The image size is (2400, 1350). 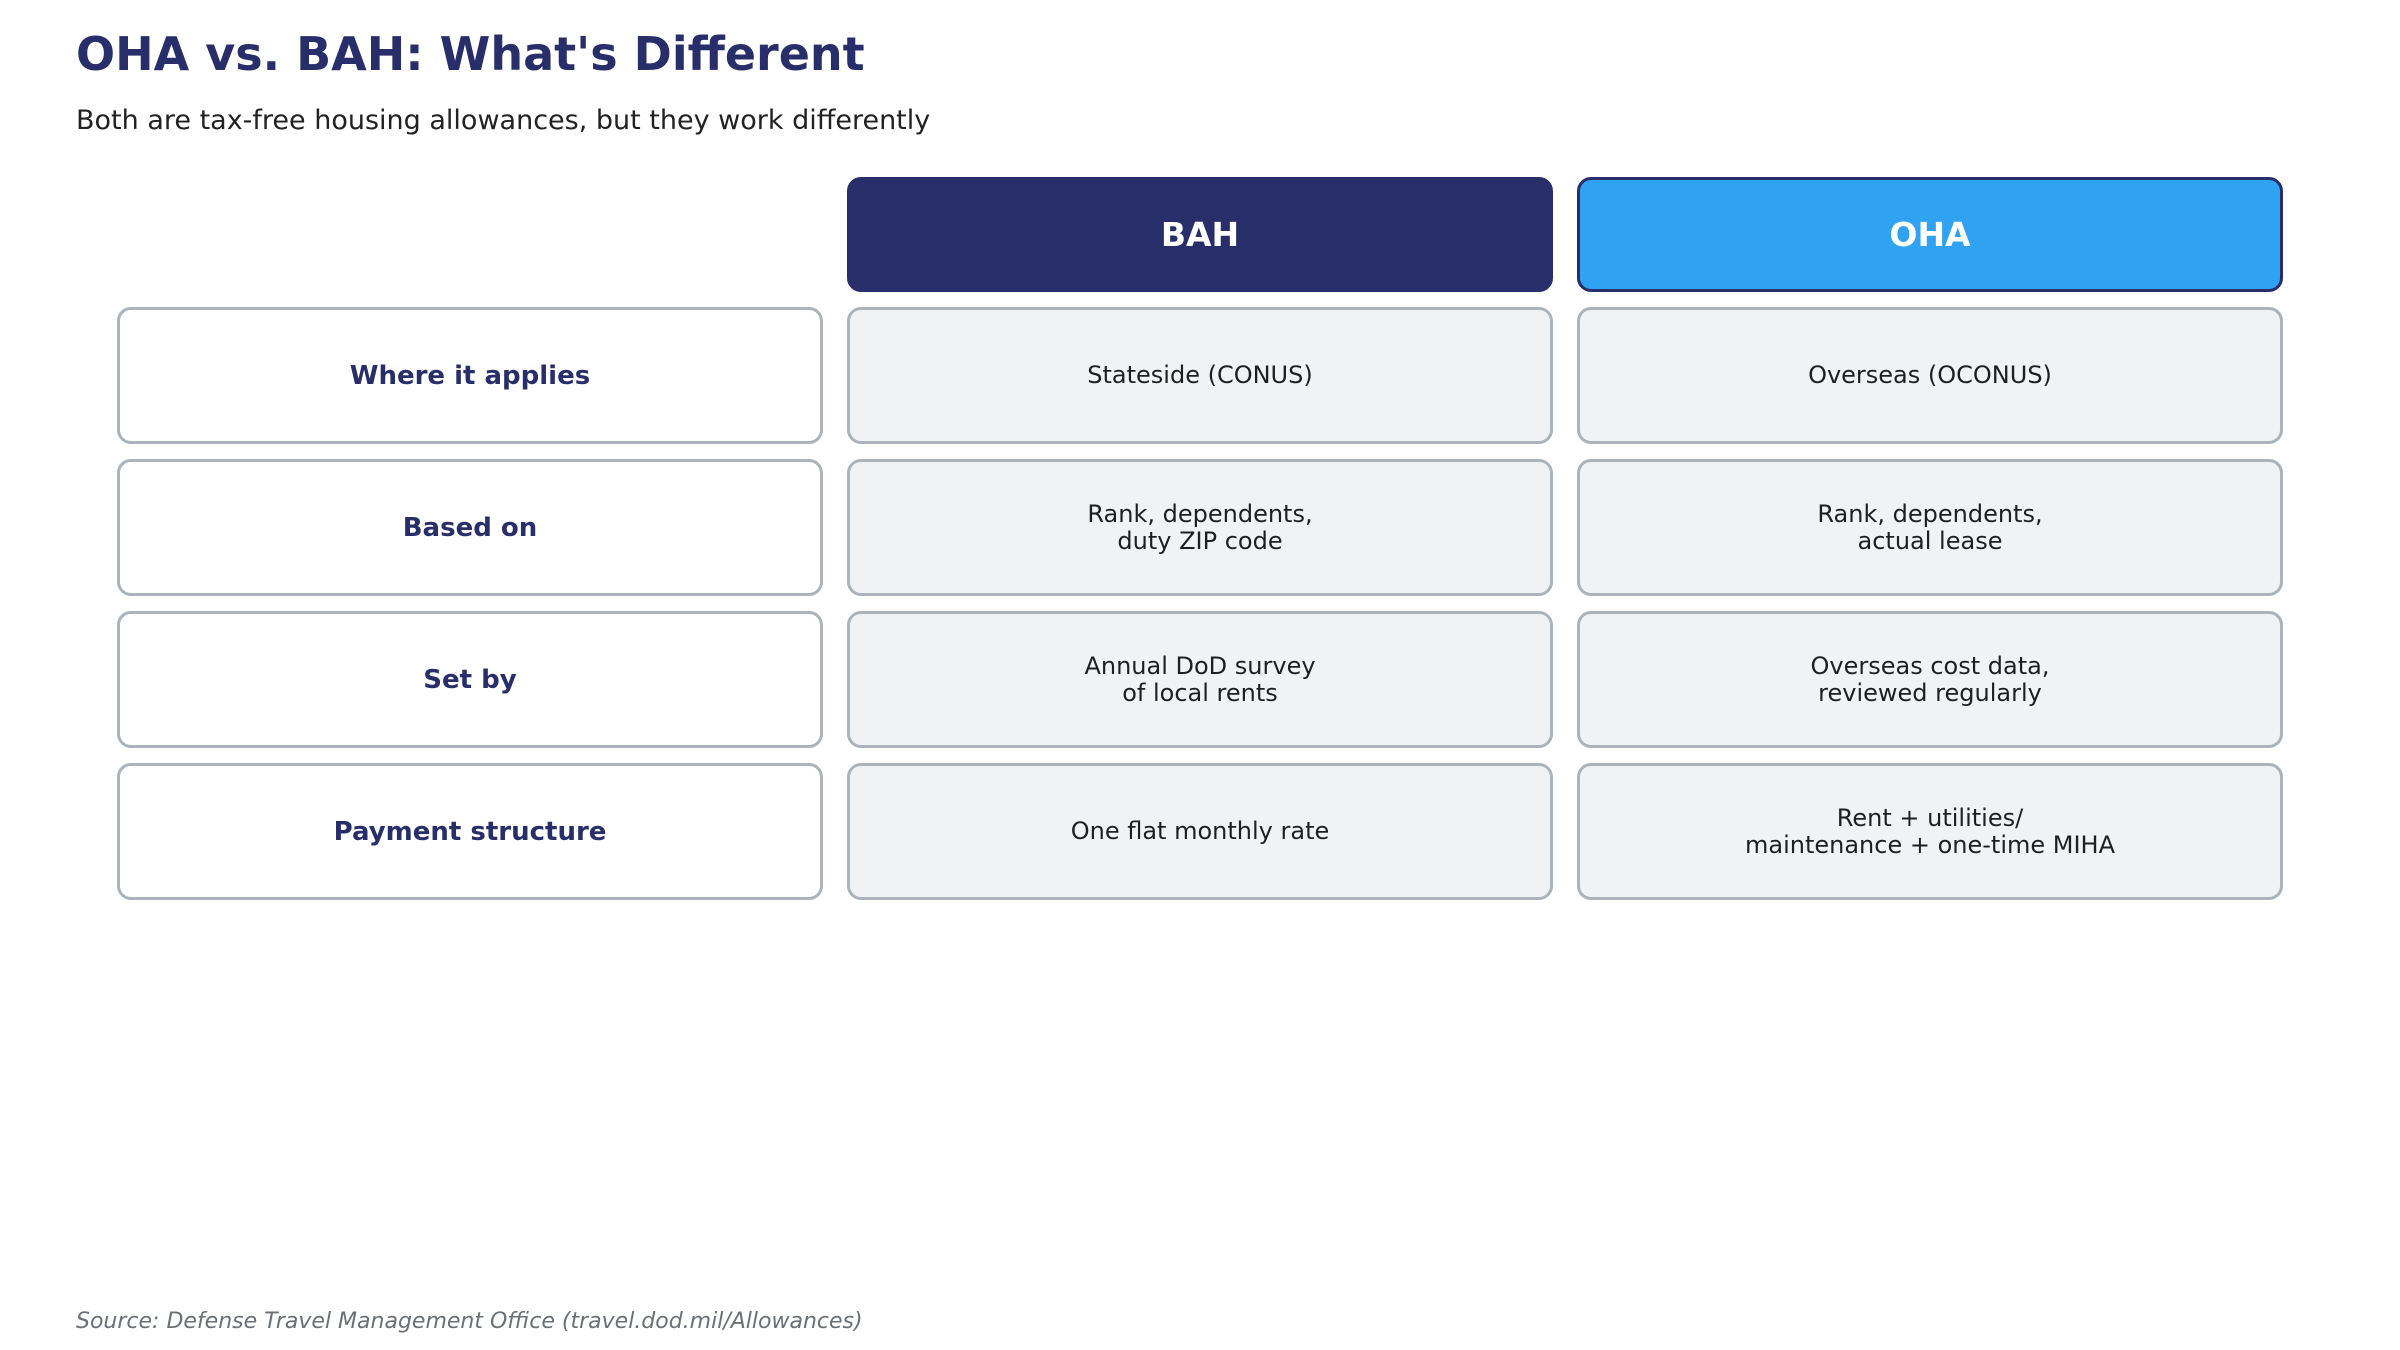 I want to click on table-corner, so click(x=470, y=234).